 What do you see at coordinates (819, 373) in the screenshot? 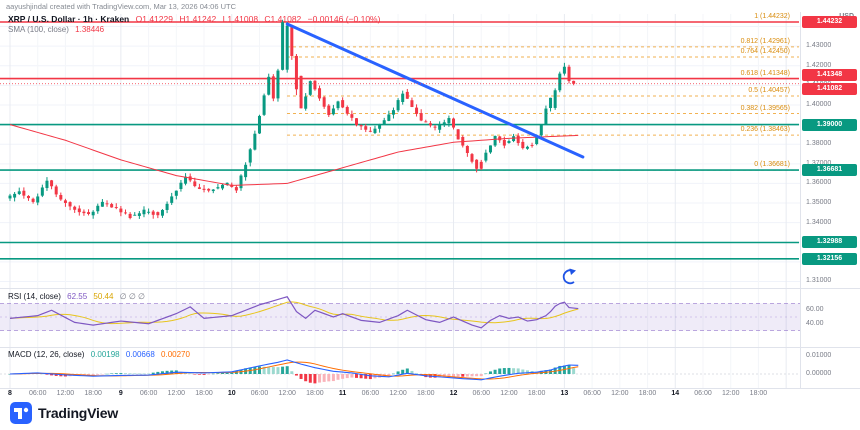
I see `macd-axis-label: 0.00000` at bounding box center [819, 373].